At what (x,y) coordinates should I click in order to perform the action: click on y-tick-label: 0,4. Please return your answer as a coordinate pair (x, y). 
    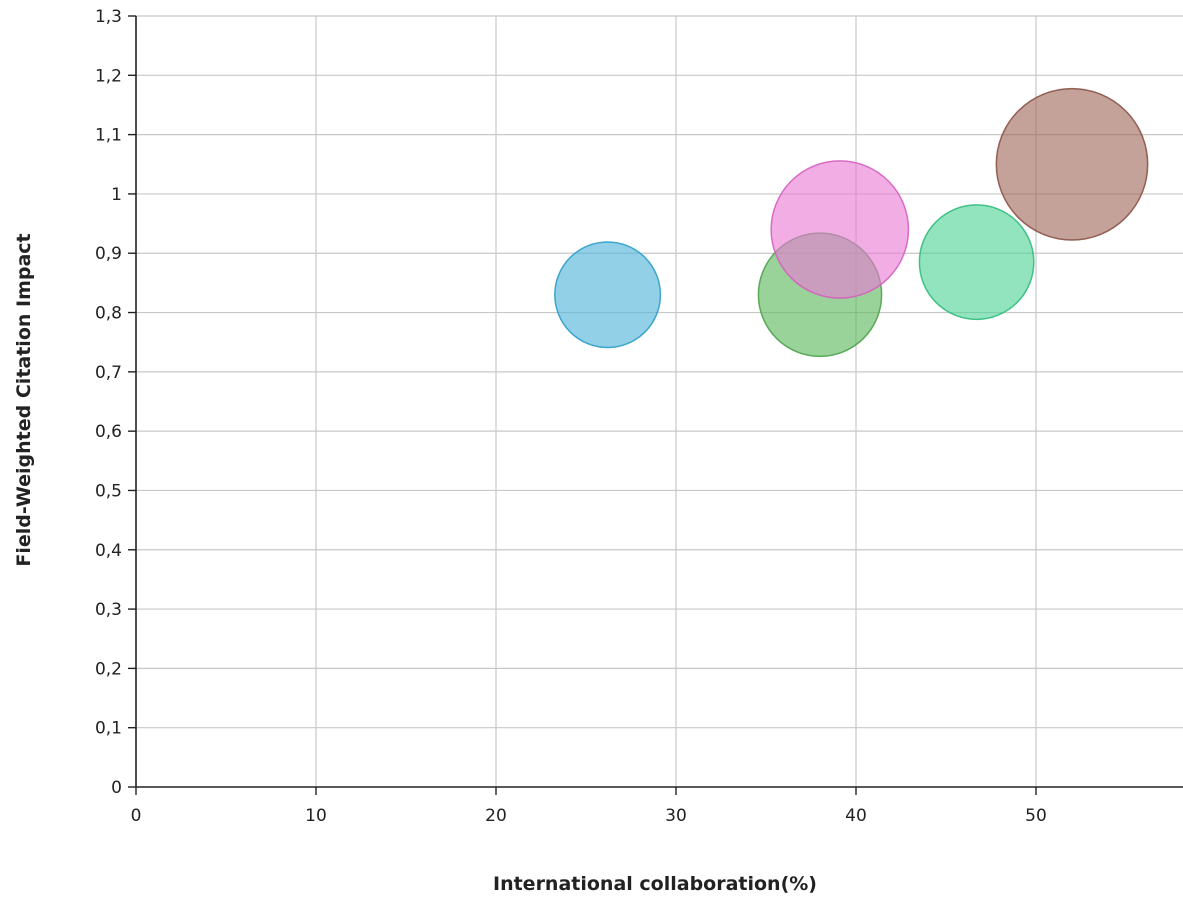
    Looking at the image, I should click on (108, 551).